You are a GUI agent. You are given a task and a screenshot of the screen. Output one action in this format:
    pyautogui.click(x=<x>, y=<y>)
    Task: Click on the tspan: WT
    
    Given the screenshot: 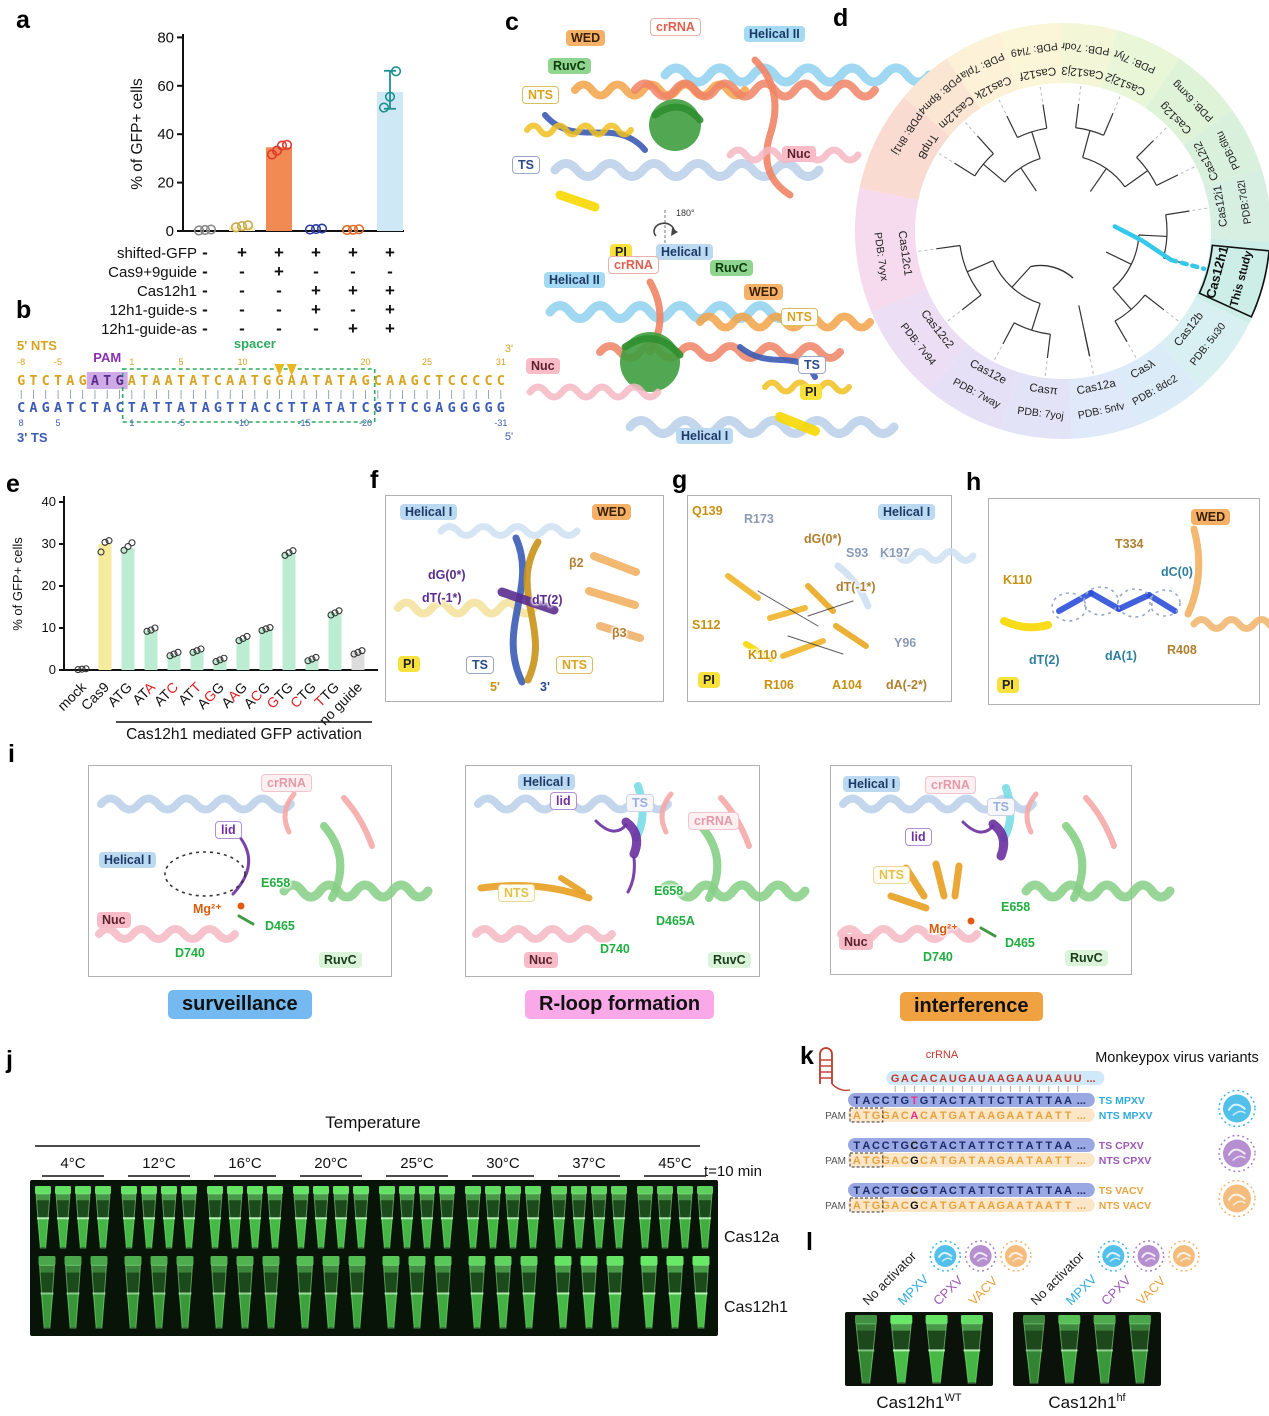 What is the action you would take?
    pyautogui.click(x=952, y=1398)
    